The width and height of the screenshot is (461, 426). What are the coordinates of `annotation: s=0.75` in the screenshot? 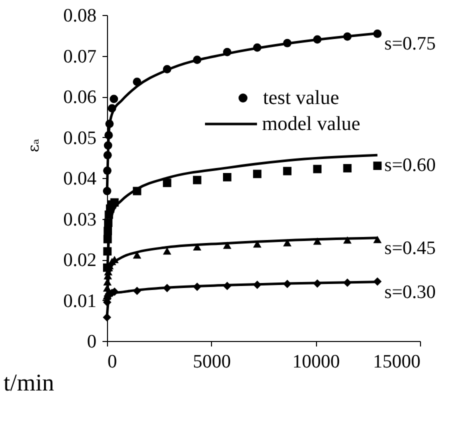 It's located at (410, 43).